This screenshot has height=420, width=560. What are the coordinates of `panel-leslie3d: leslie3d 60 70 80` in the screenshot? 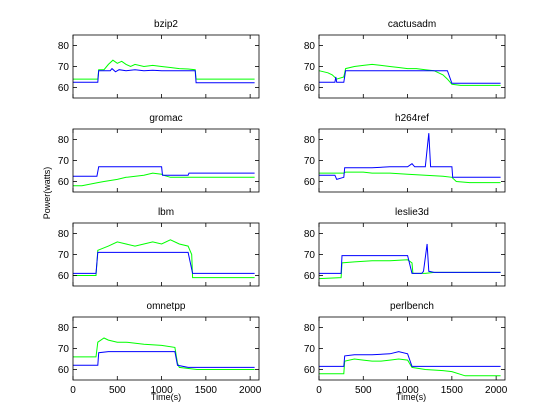 It's located at (405, 247).